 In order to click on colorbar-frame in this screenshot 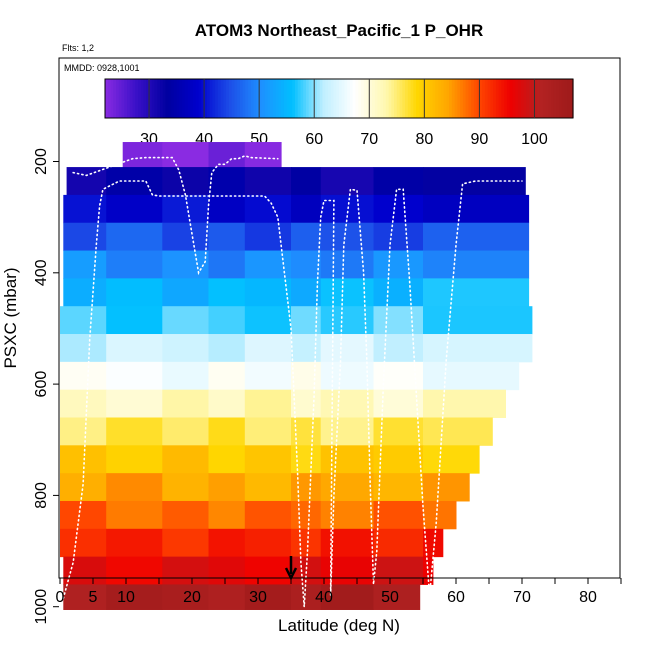, I will do `click(339, 98)`.